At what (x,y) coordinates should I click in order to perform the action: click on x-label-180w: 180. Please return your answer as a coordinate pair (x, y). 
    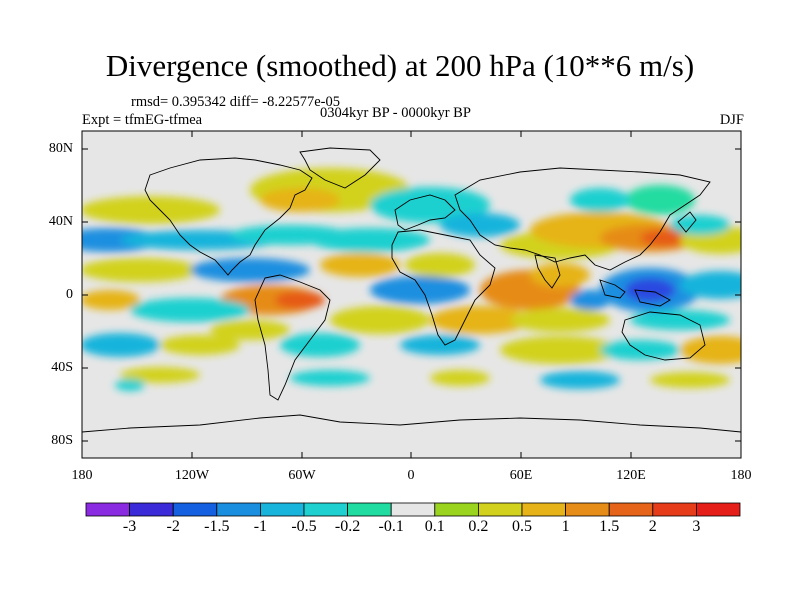
    Looking at the image, I should click on (82, 475).